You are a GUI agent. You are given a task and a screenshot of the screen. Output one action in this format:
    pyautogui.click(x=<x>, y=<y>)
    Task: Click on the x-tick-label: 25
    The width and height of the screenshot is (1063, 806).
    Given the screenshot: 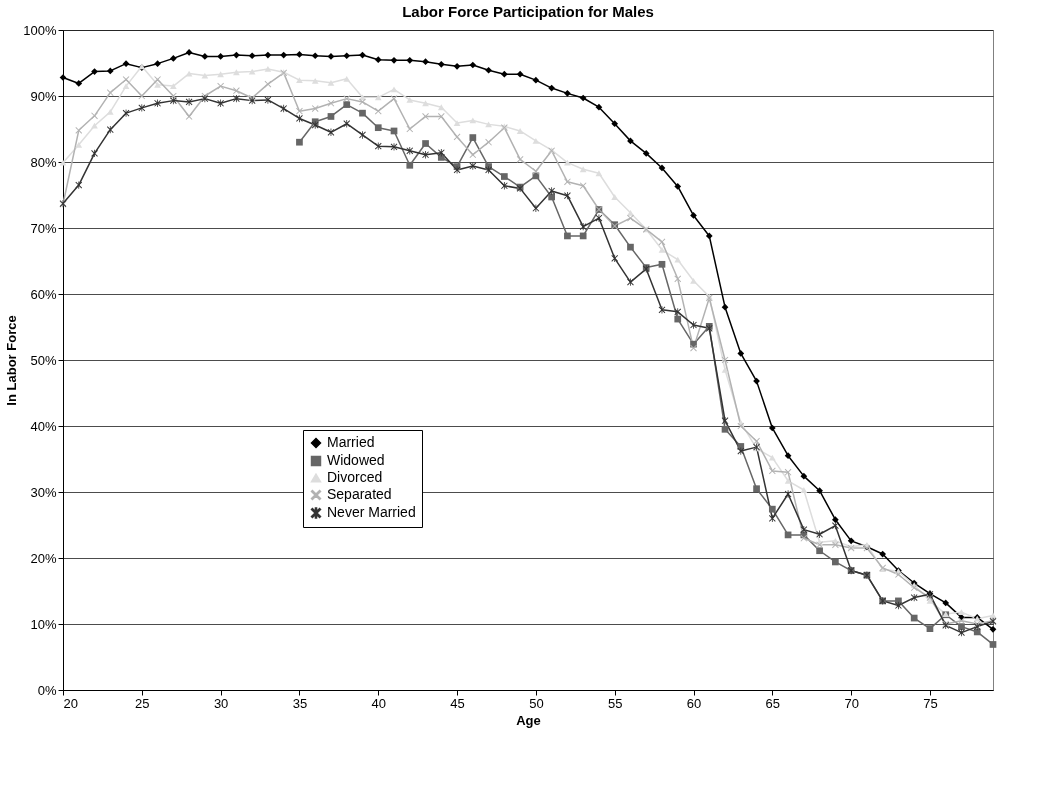 What is the action you would take?
    pyautogui.click(x=142, y=703)
    